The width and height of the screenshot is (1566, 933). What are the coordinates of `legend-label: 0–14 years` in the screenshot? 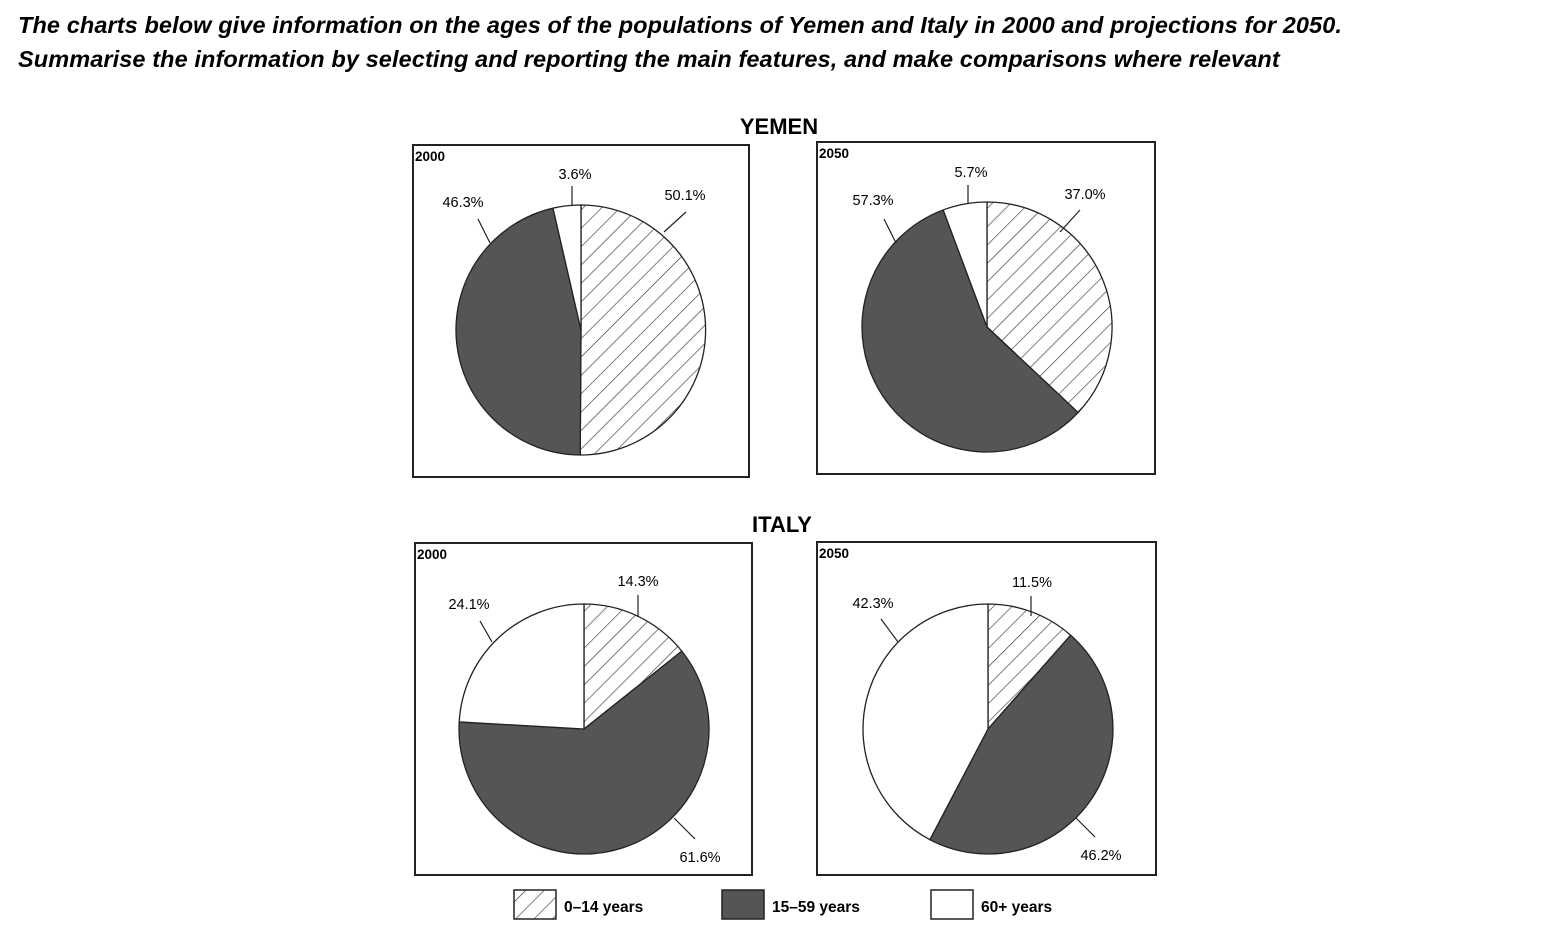 It's located at (603, 907).